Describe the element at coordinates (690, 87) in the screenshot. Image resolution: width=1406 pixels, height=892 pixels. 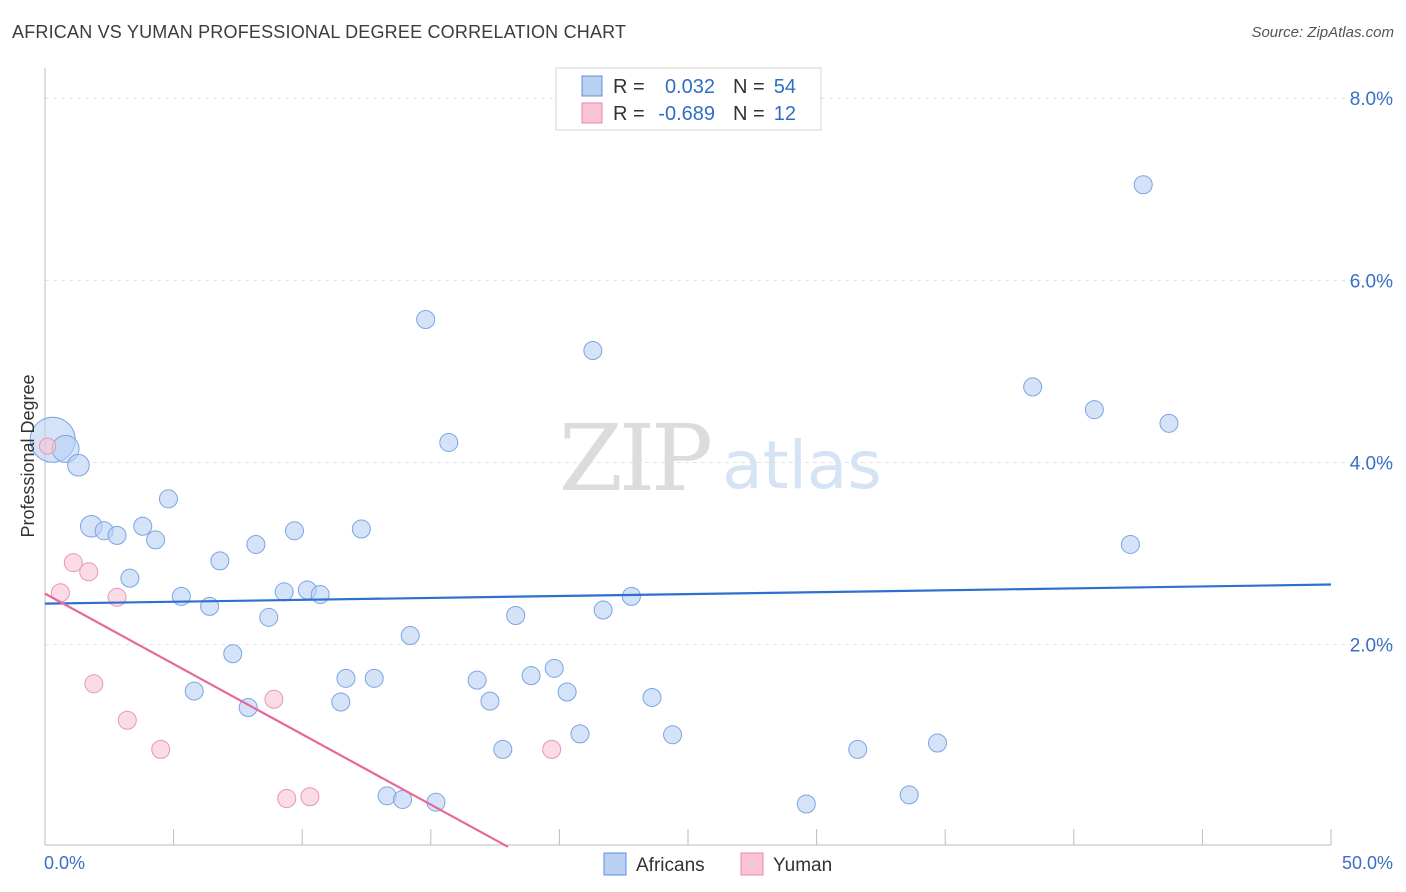
I see `legend-africans-r-value: 0.032` at that location.